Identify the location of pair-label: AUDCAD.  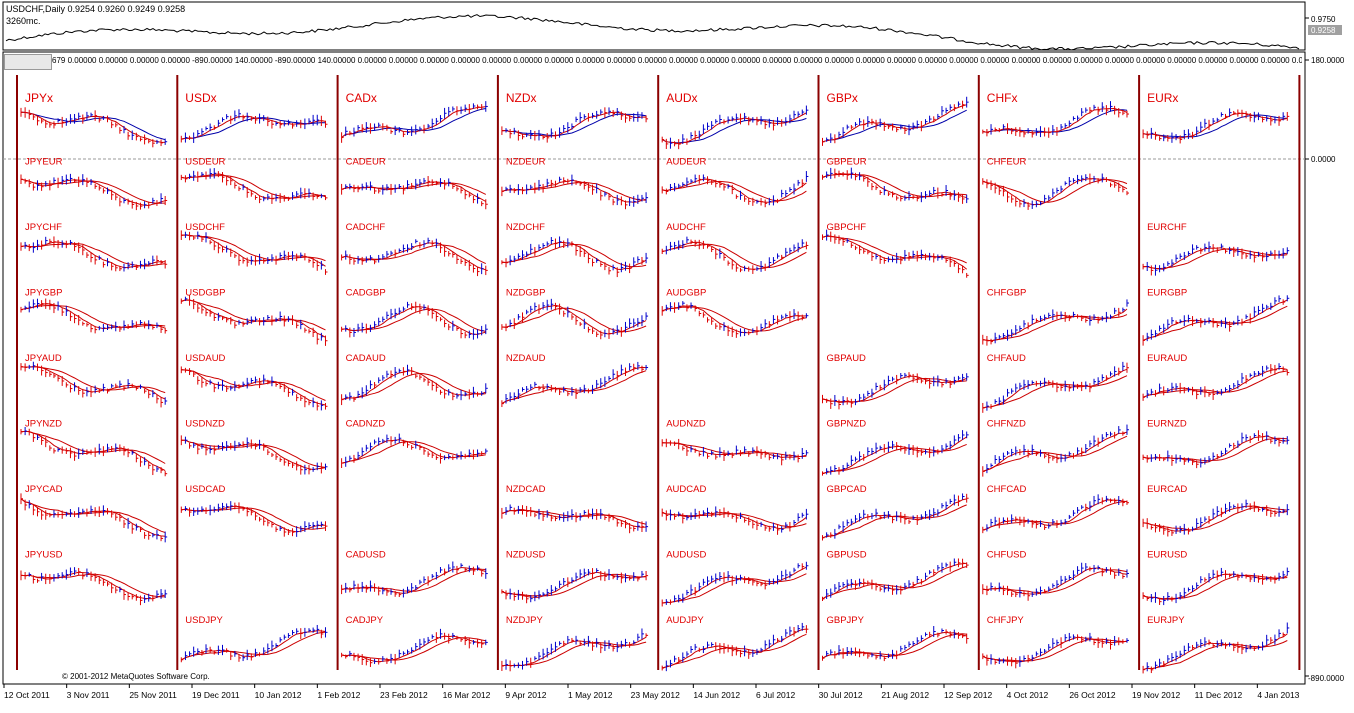
(686, 489).